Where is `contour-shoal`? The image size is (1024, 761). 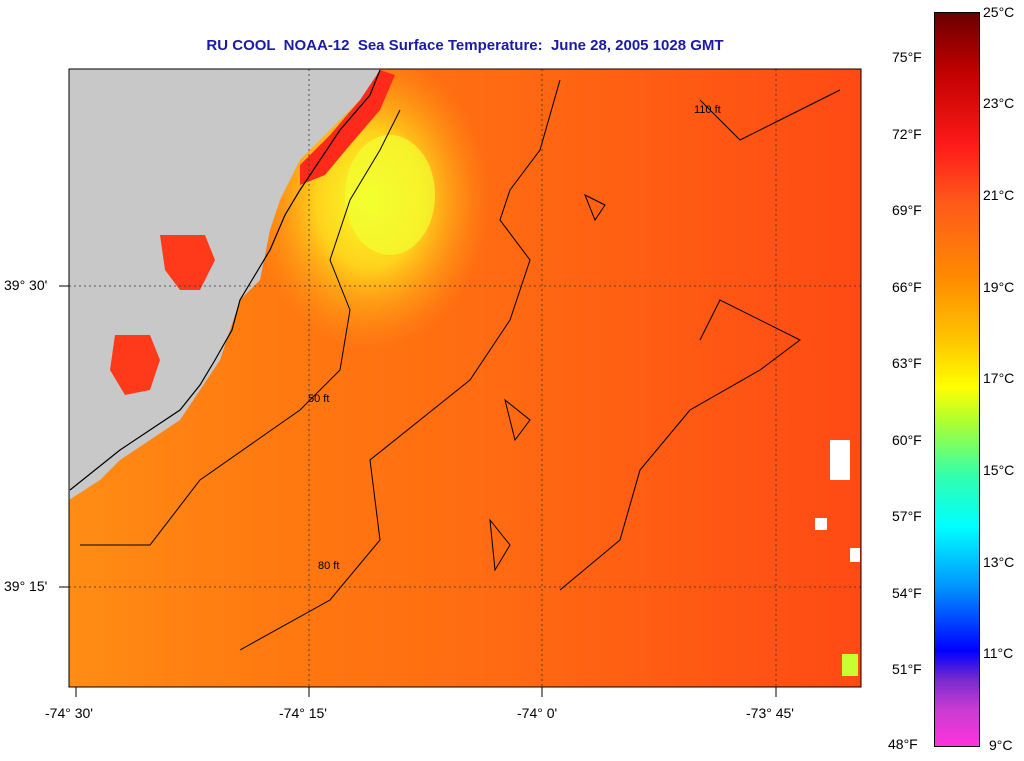
contour-shoal is located at coordinates (517, 420).